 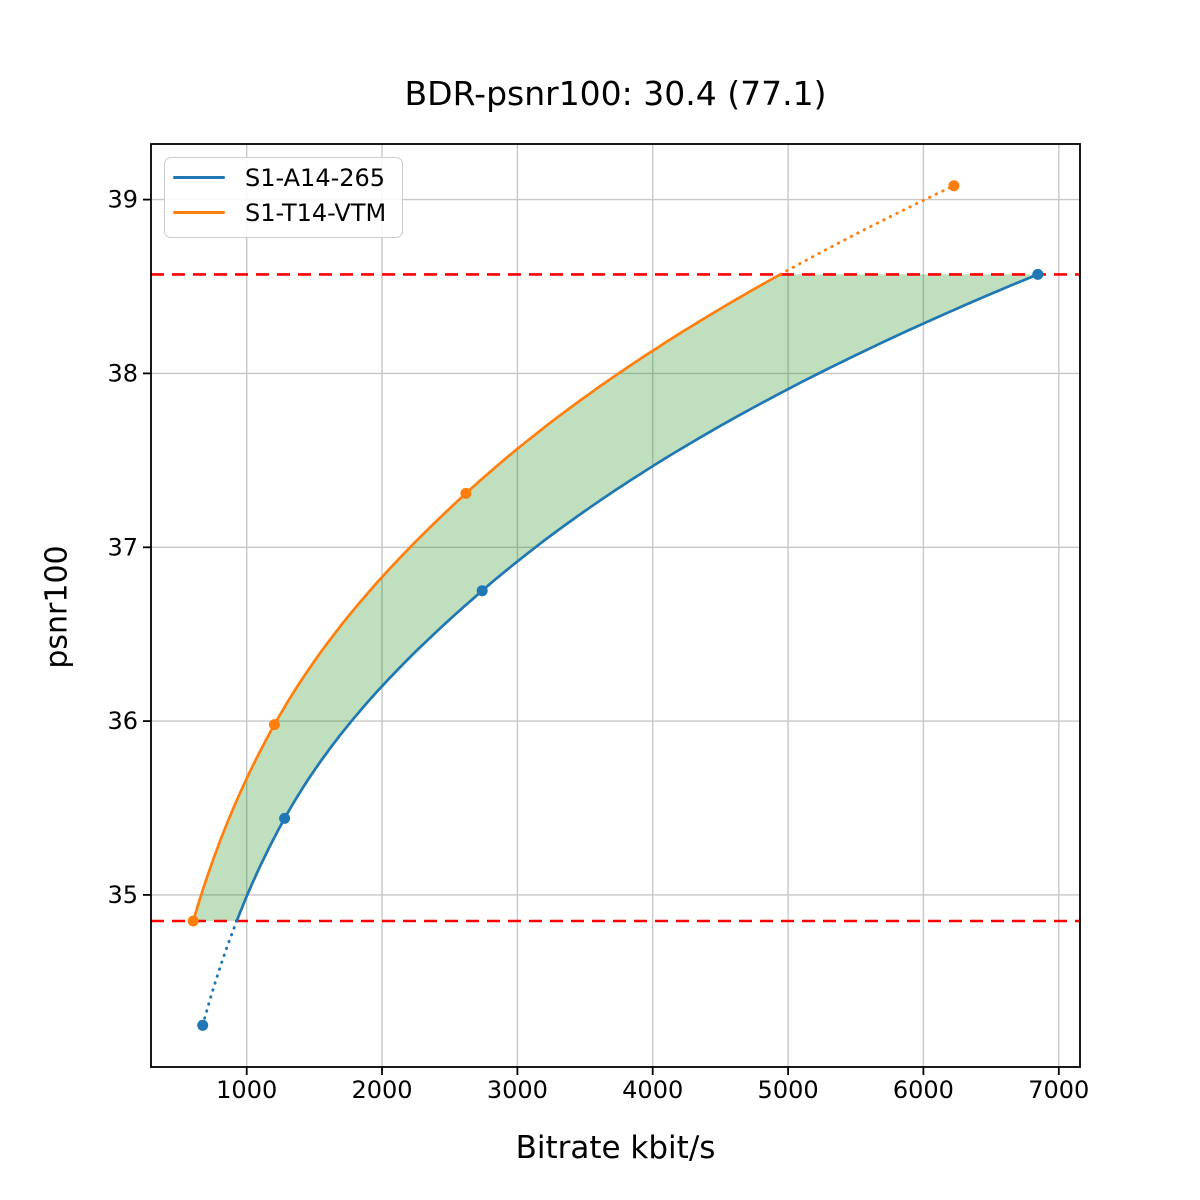 What do you see at coordinates (517, 1090) in the screenshot?
I see `x-tick-label: 3000` at bounding box center [517, 1090].